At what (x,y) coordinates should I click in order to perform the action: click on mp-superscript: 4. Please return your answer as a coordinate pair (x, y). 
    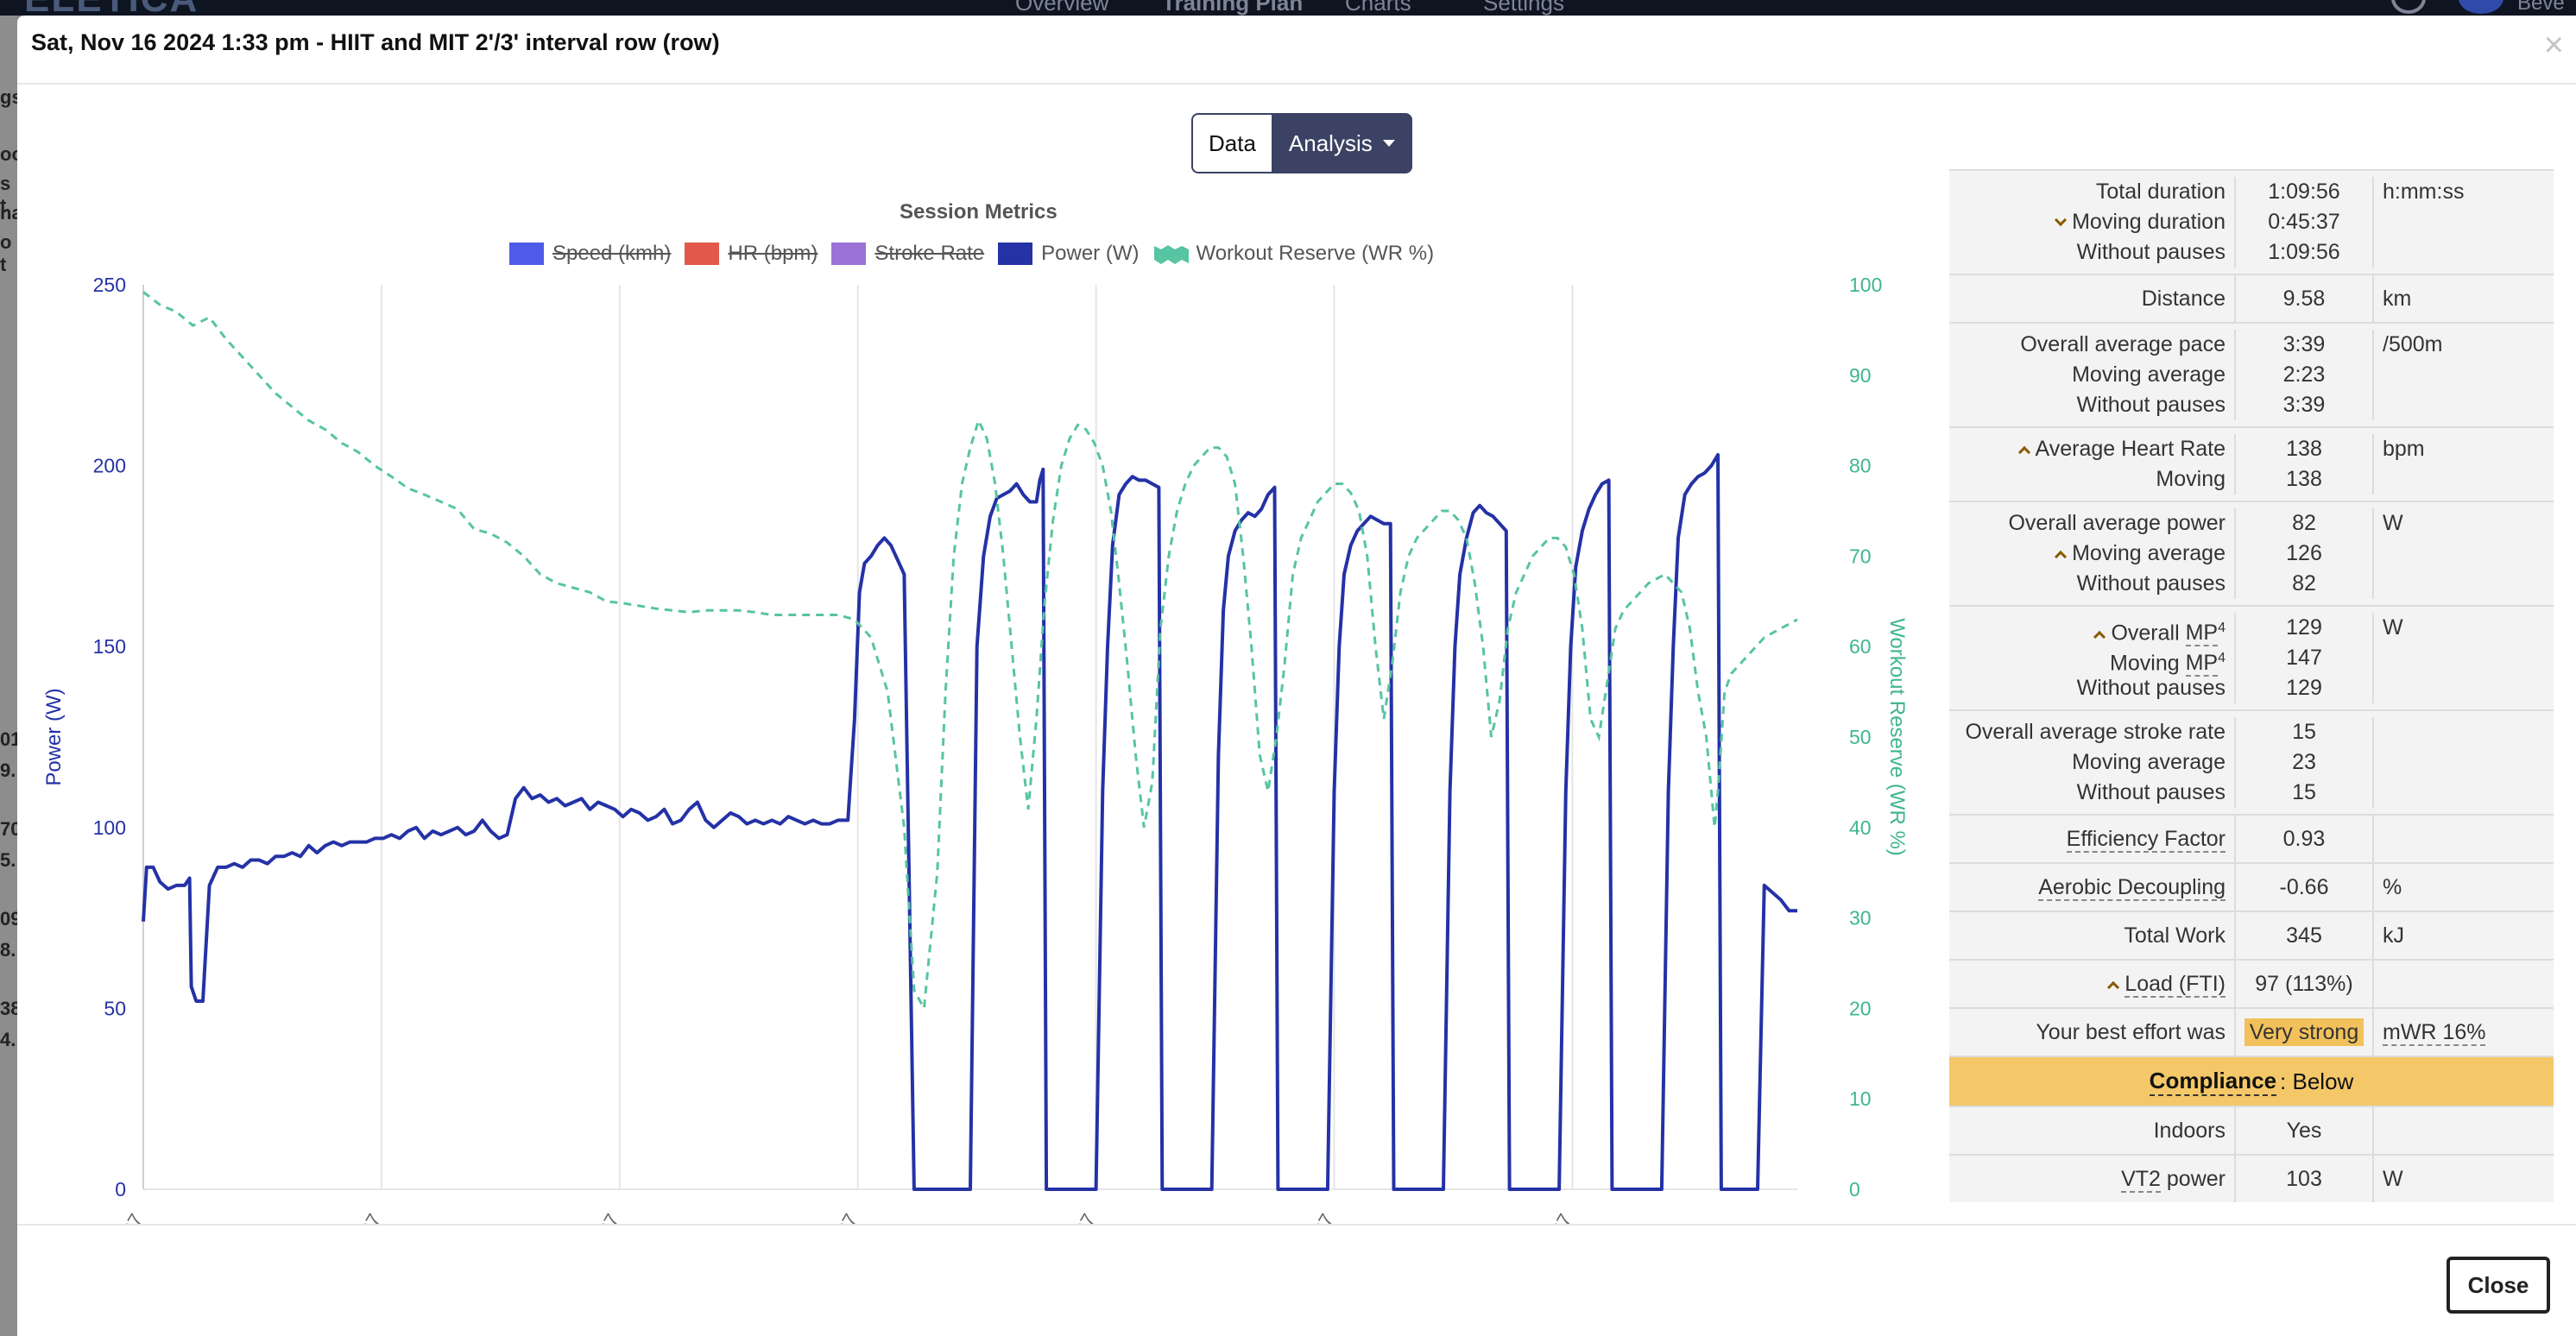
    Looking at the image, I should click on (2222, 628).